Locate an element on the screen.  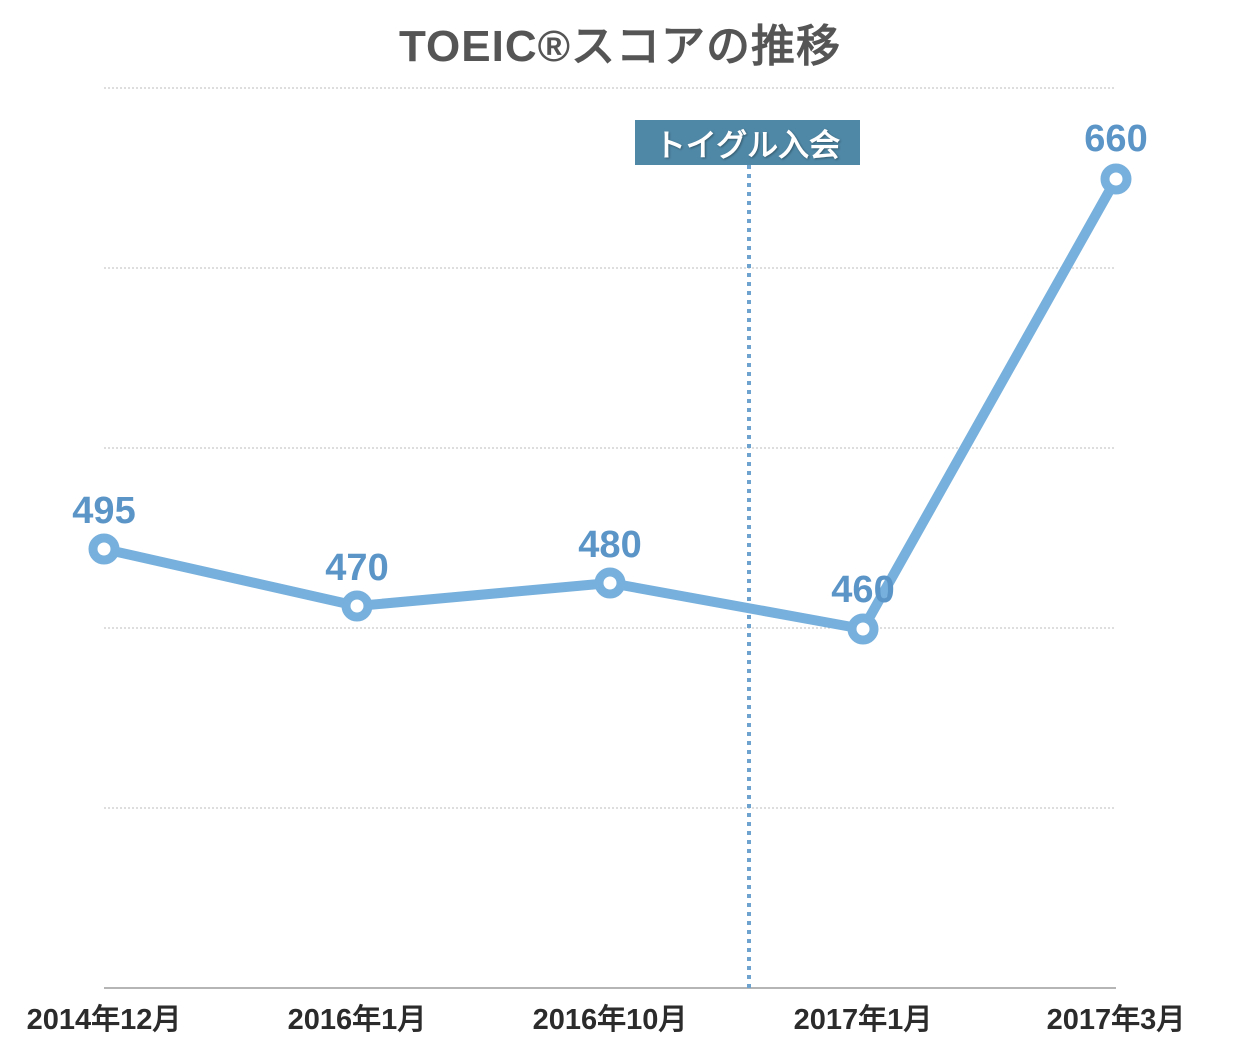
data-label: 495 is located at coordinates (104, 511).